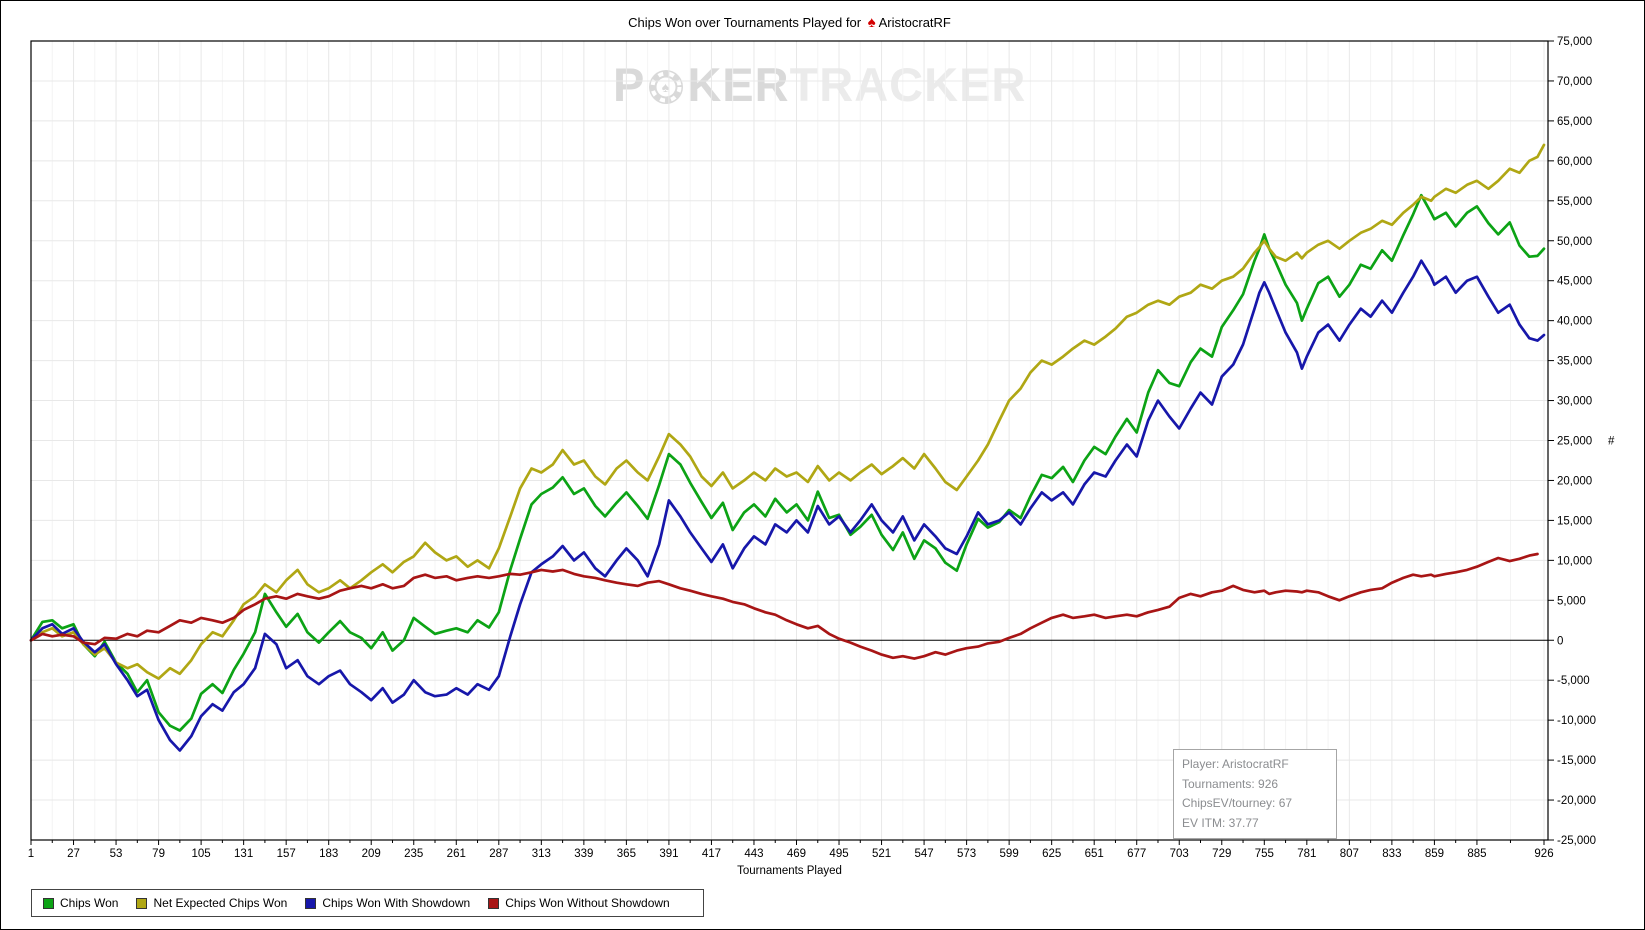 This screenshot has height=930, width=1645. Describe the element at coordinates (587, 903) in the screenshot. I see `legend-label: Chips Won Without Showdown` at that location.